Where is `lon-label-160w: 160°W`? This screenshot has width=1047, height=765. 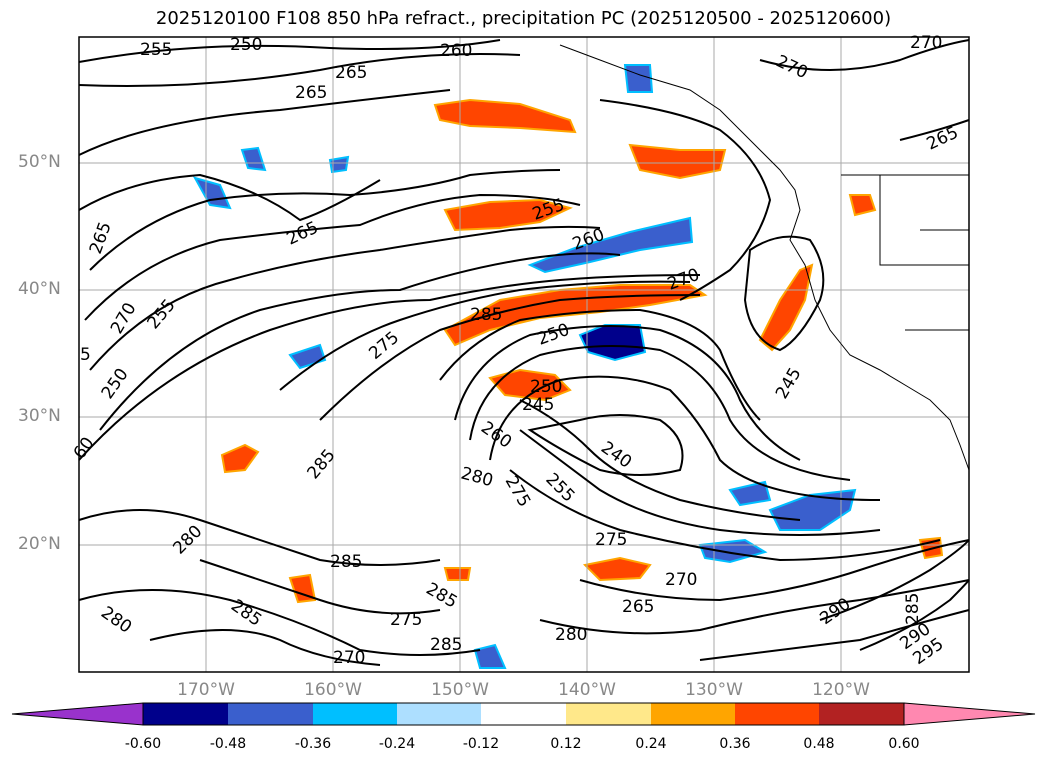 lon-label-160w: 160°W is located at coordinates (333, 690).